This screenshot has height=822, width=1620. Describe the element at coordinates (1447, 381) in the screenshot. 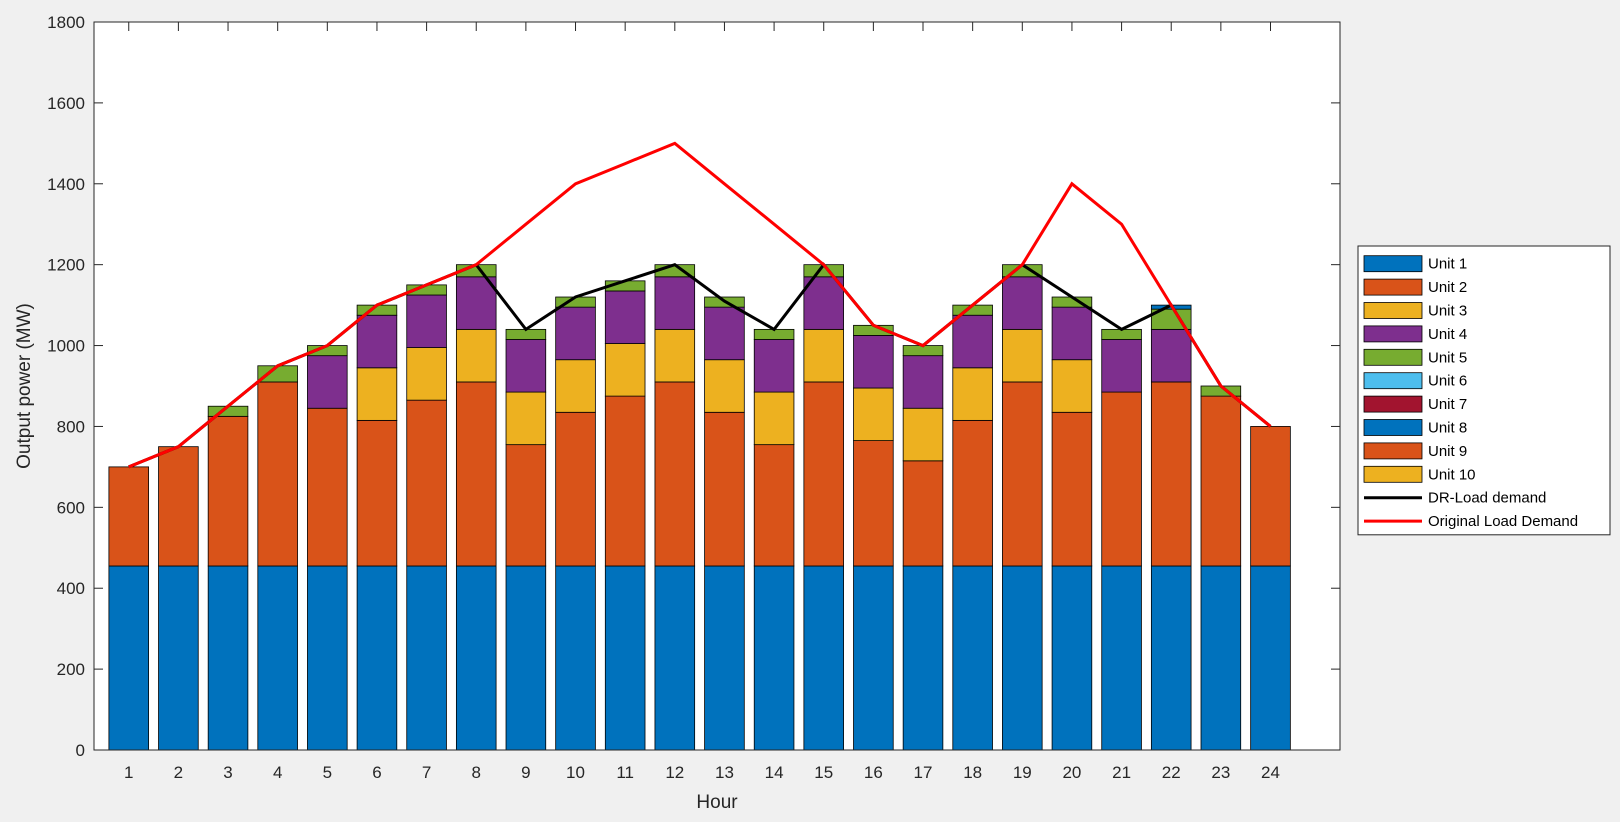

I see `legend-label: Unit 6` at that location.